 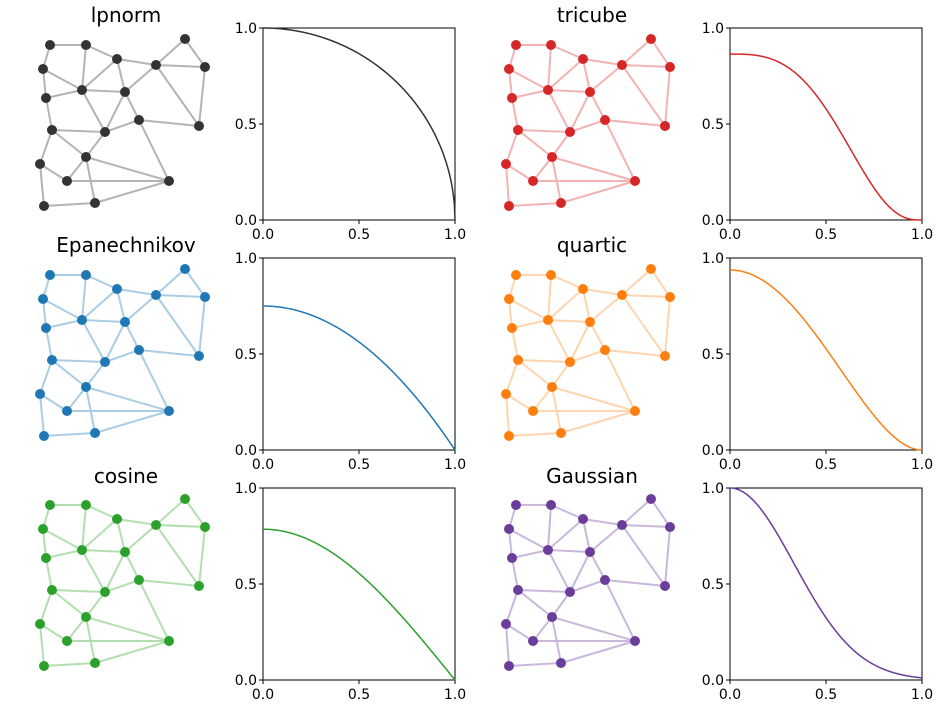 I want to click on chart-title: quartic, so click(x=592, y=245).